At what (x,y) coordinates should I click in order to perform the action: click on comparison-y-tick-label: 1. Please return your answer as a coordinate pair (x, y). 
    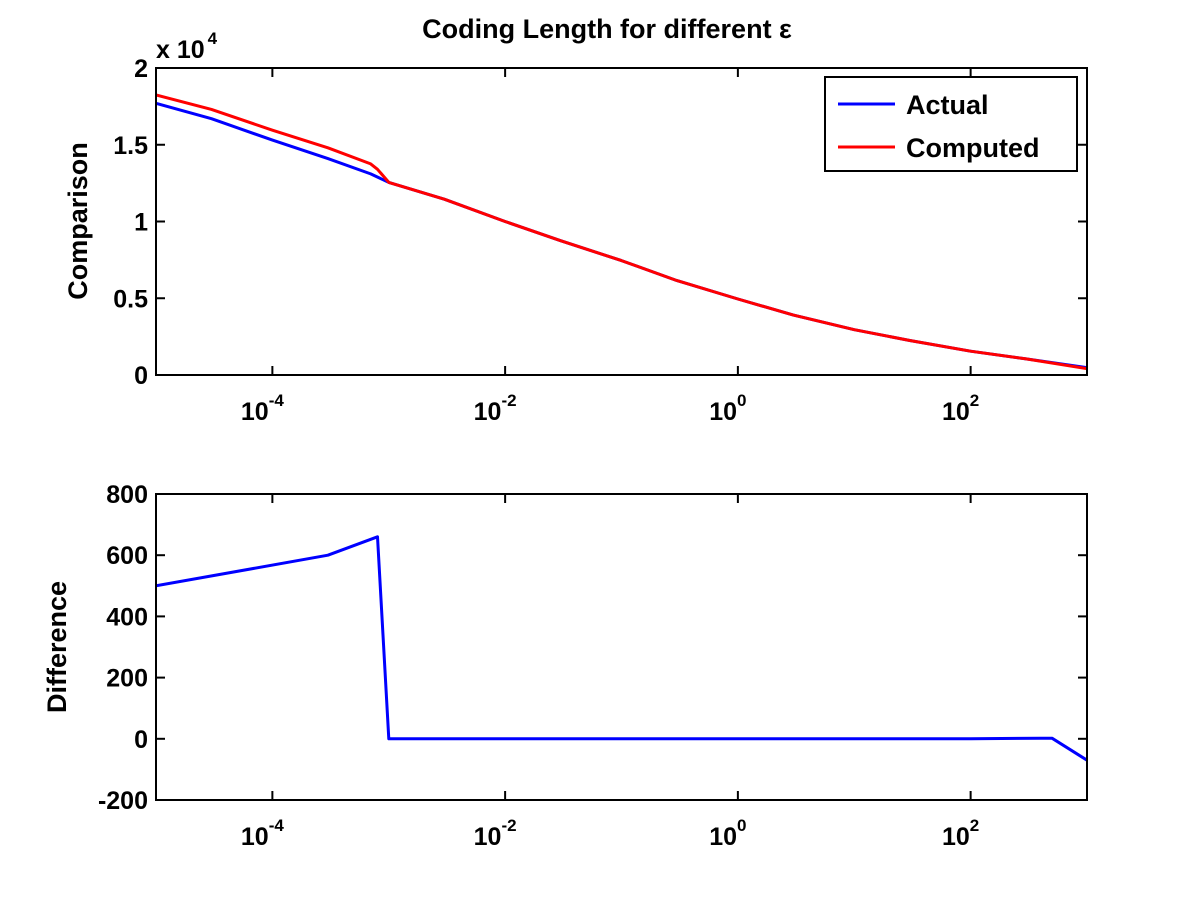
    Looking at the image, I should click on (141, 223).